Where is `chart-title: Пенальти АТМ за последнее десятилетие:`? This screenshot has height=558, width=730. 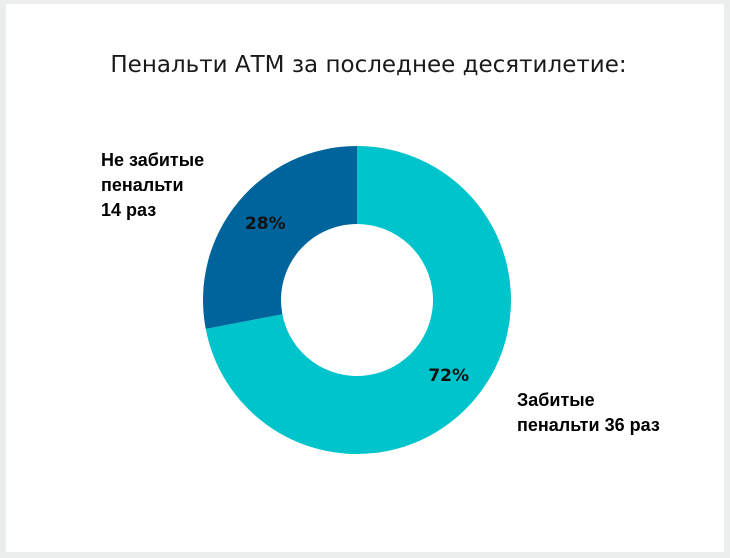 chart-title: Пенальти АТМ за последнее десятилетие: is located at coordinates (368, 65).